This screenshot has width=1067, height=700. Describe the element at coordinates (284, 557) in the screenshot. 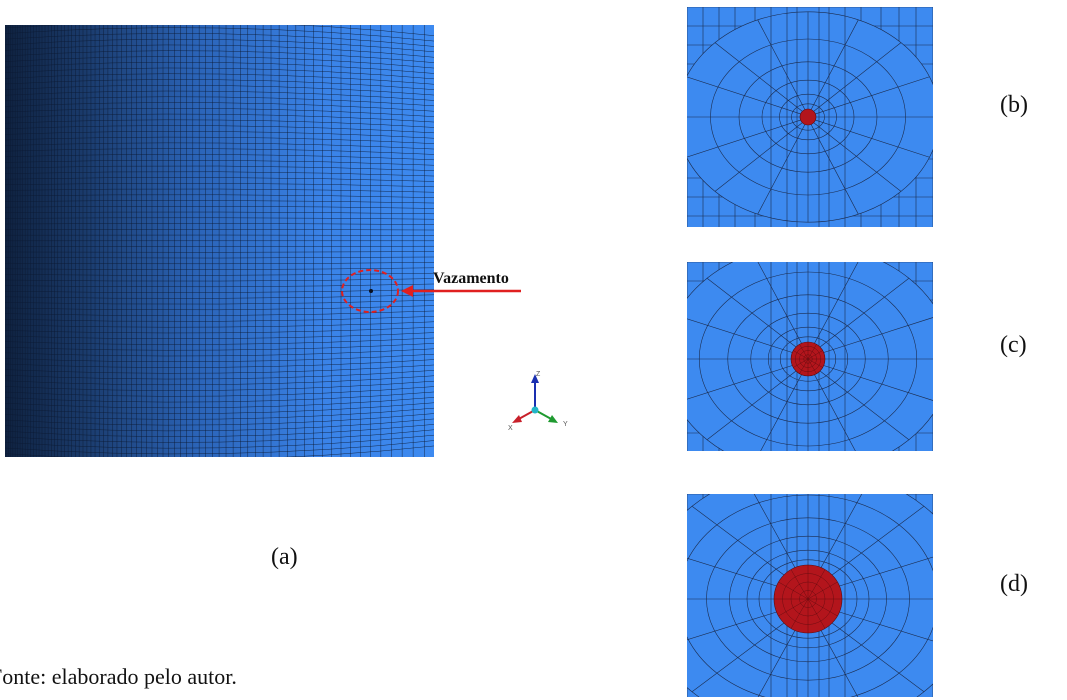

I see `caption-a: (a)` at that location.